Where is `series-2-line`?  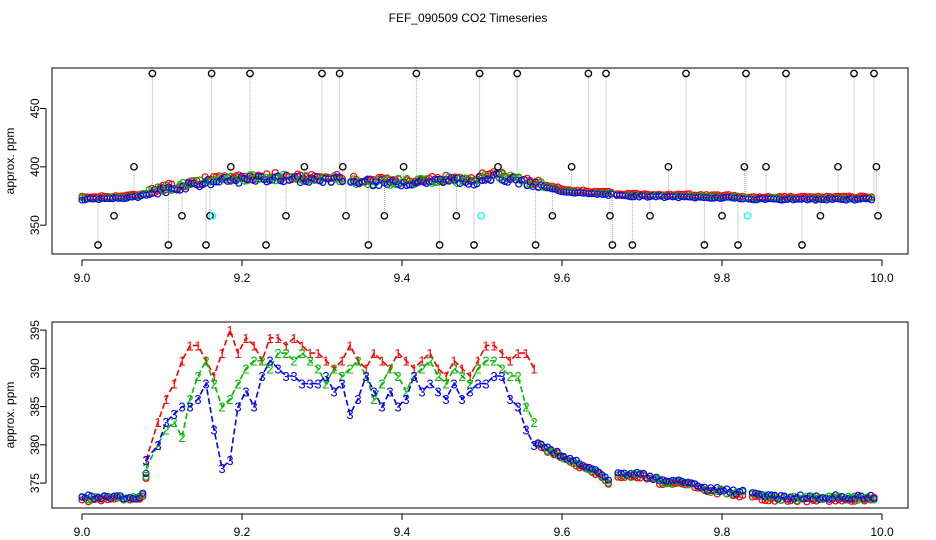 series-2-line is located at coordinates (340, 410).